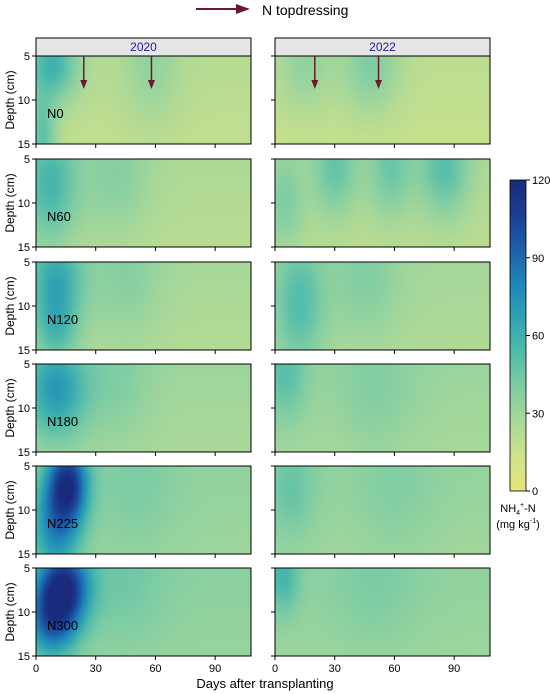 The image size is (550, 694). I want to click on year-label-2020: 2020, so click(143, 47).